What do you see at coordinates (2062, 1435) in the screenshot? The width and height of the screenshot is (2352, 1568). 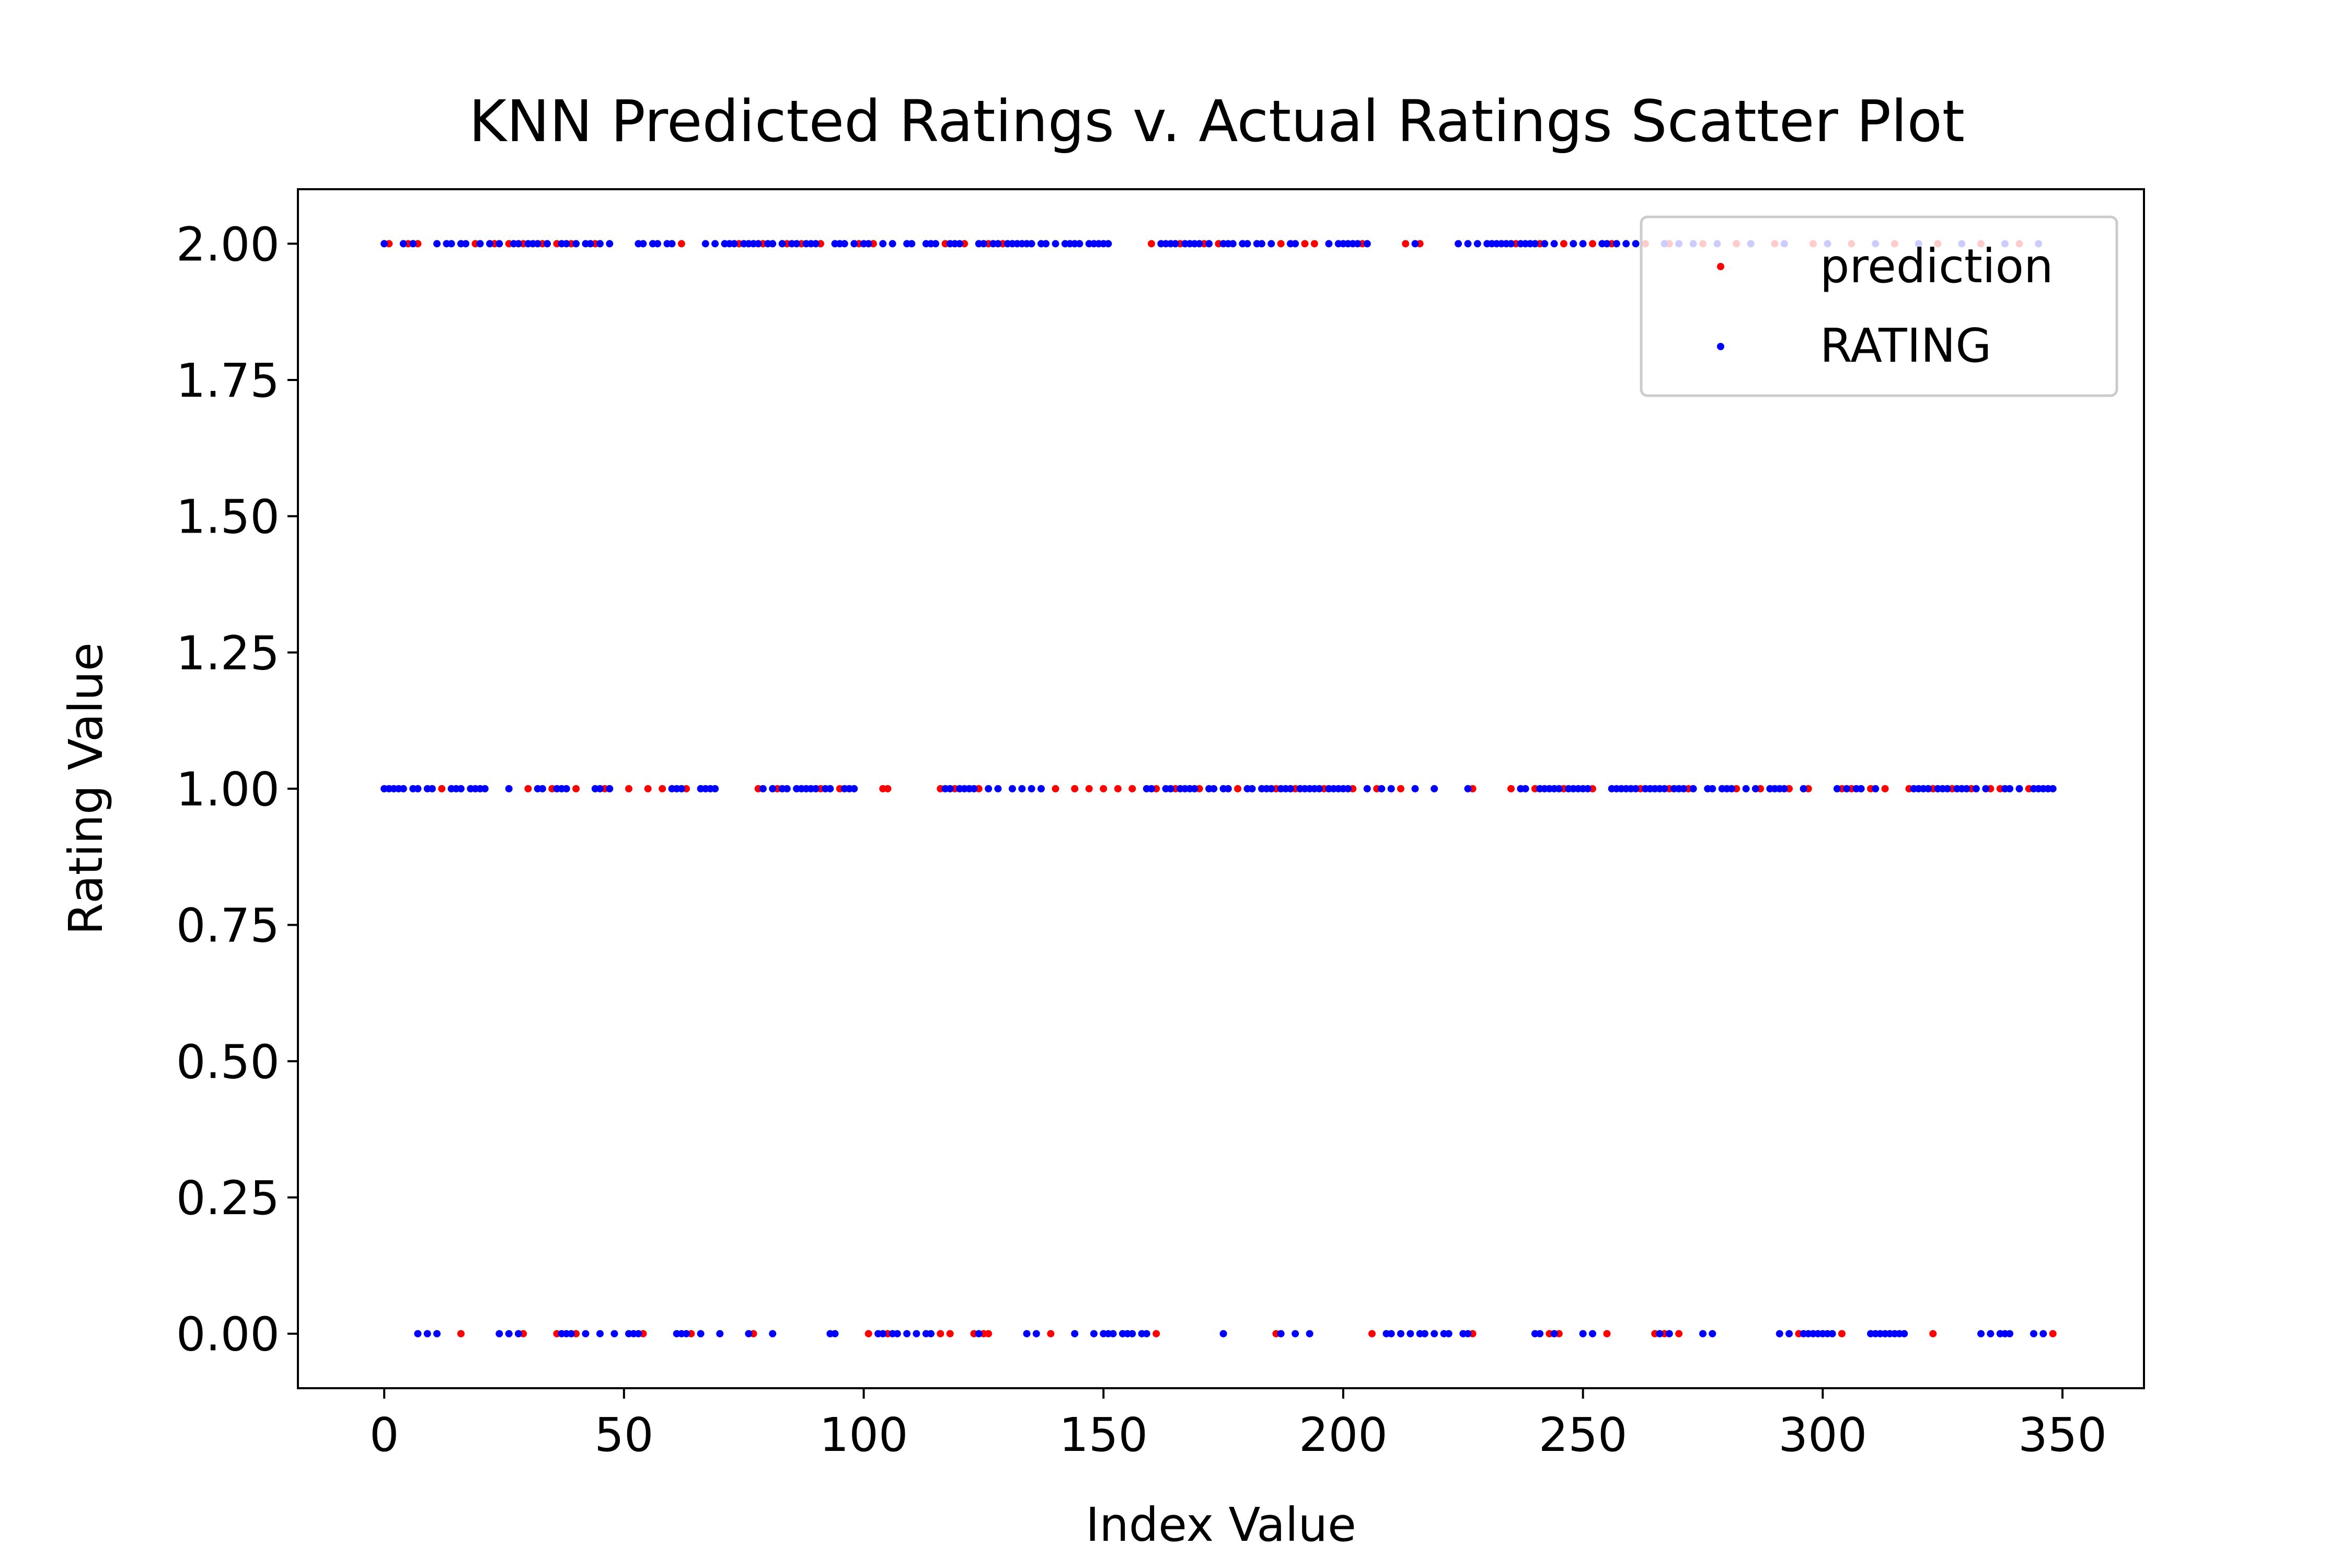 I see `x-tick-label: 350` at bounding box center [2062, 1435].